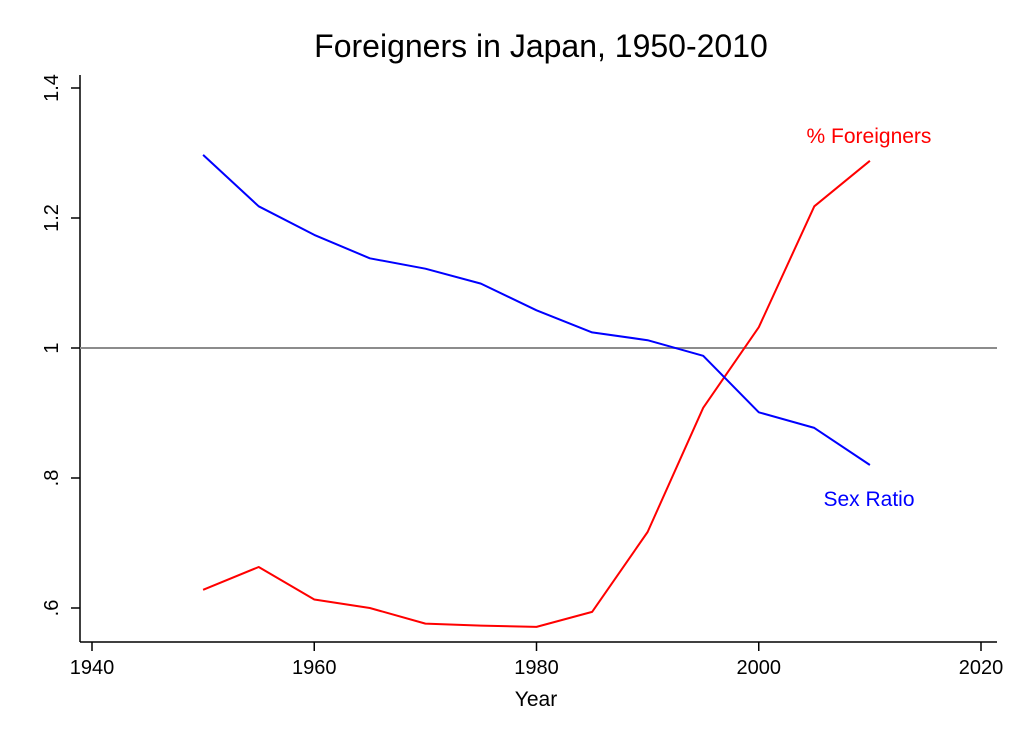 The height and width of the screenshot is (744, 1024). I want to click on y-tick-label: 1.4, so click(52, 88).